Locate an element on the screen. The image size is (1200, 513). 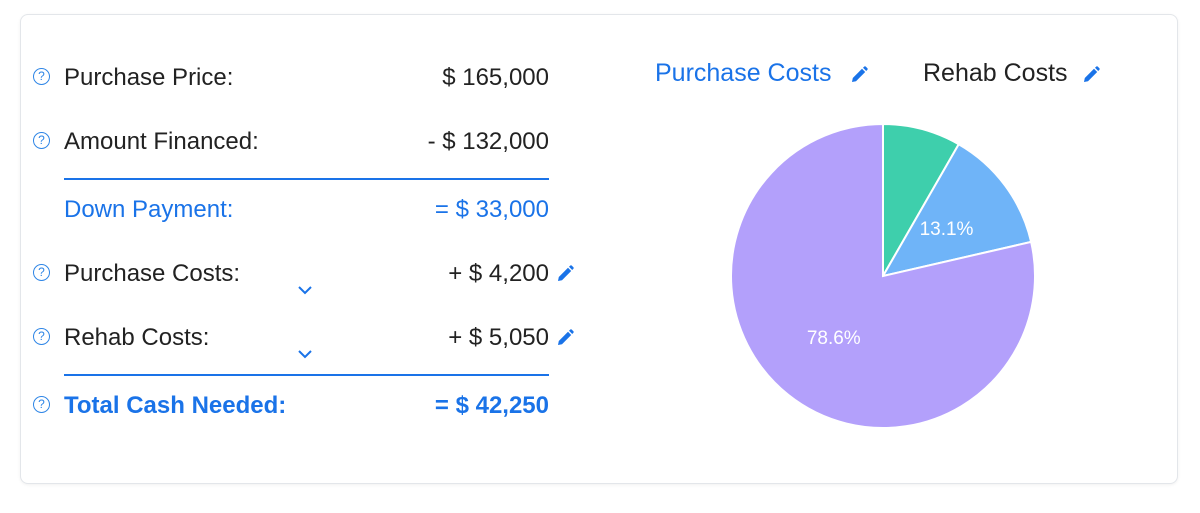
purchase-price-row: ? Purchase Price: $ 165,000 is located at coordinates (321, 78).